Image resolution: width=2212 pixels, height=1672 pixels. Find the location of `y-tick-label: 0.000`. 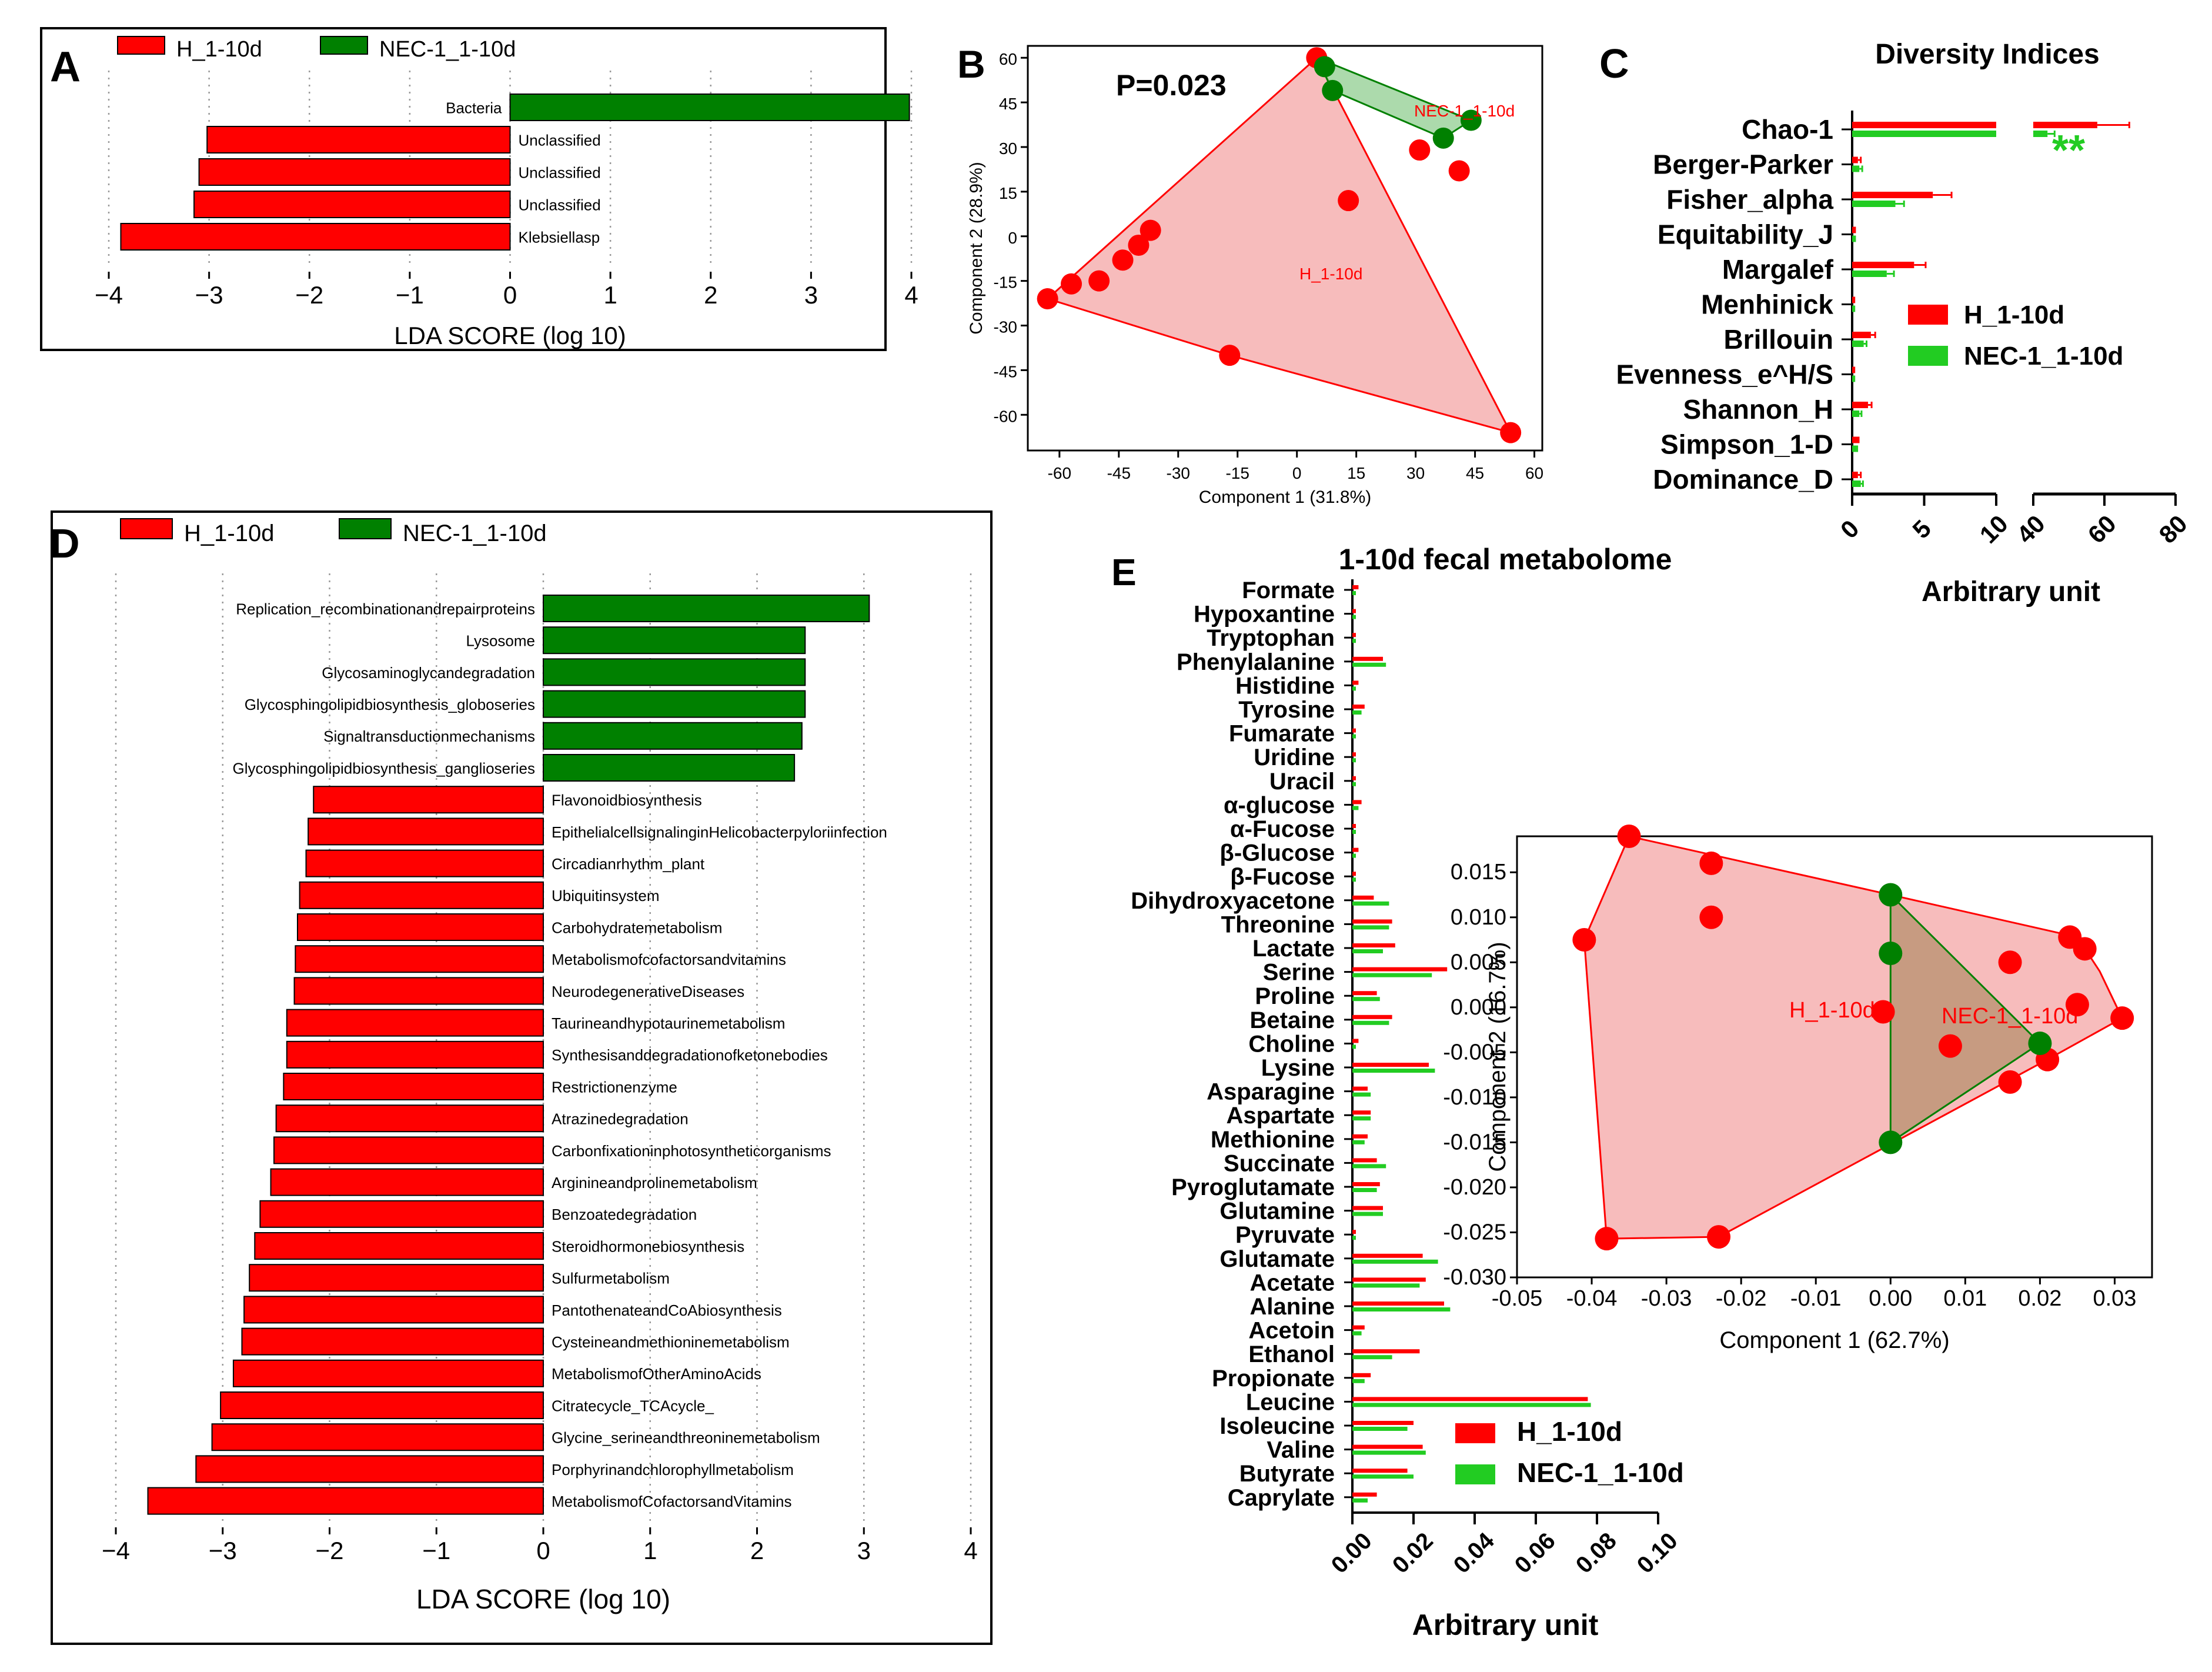

y-tick-label: 0.000 is located at coordinates (1478, 1007).